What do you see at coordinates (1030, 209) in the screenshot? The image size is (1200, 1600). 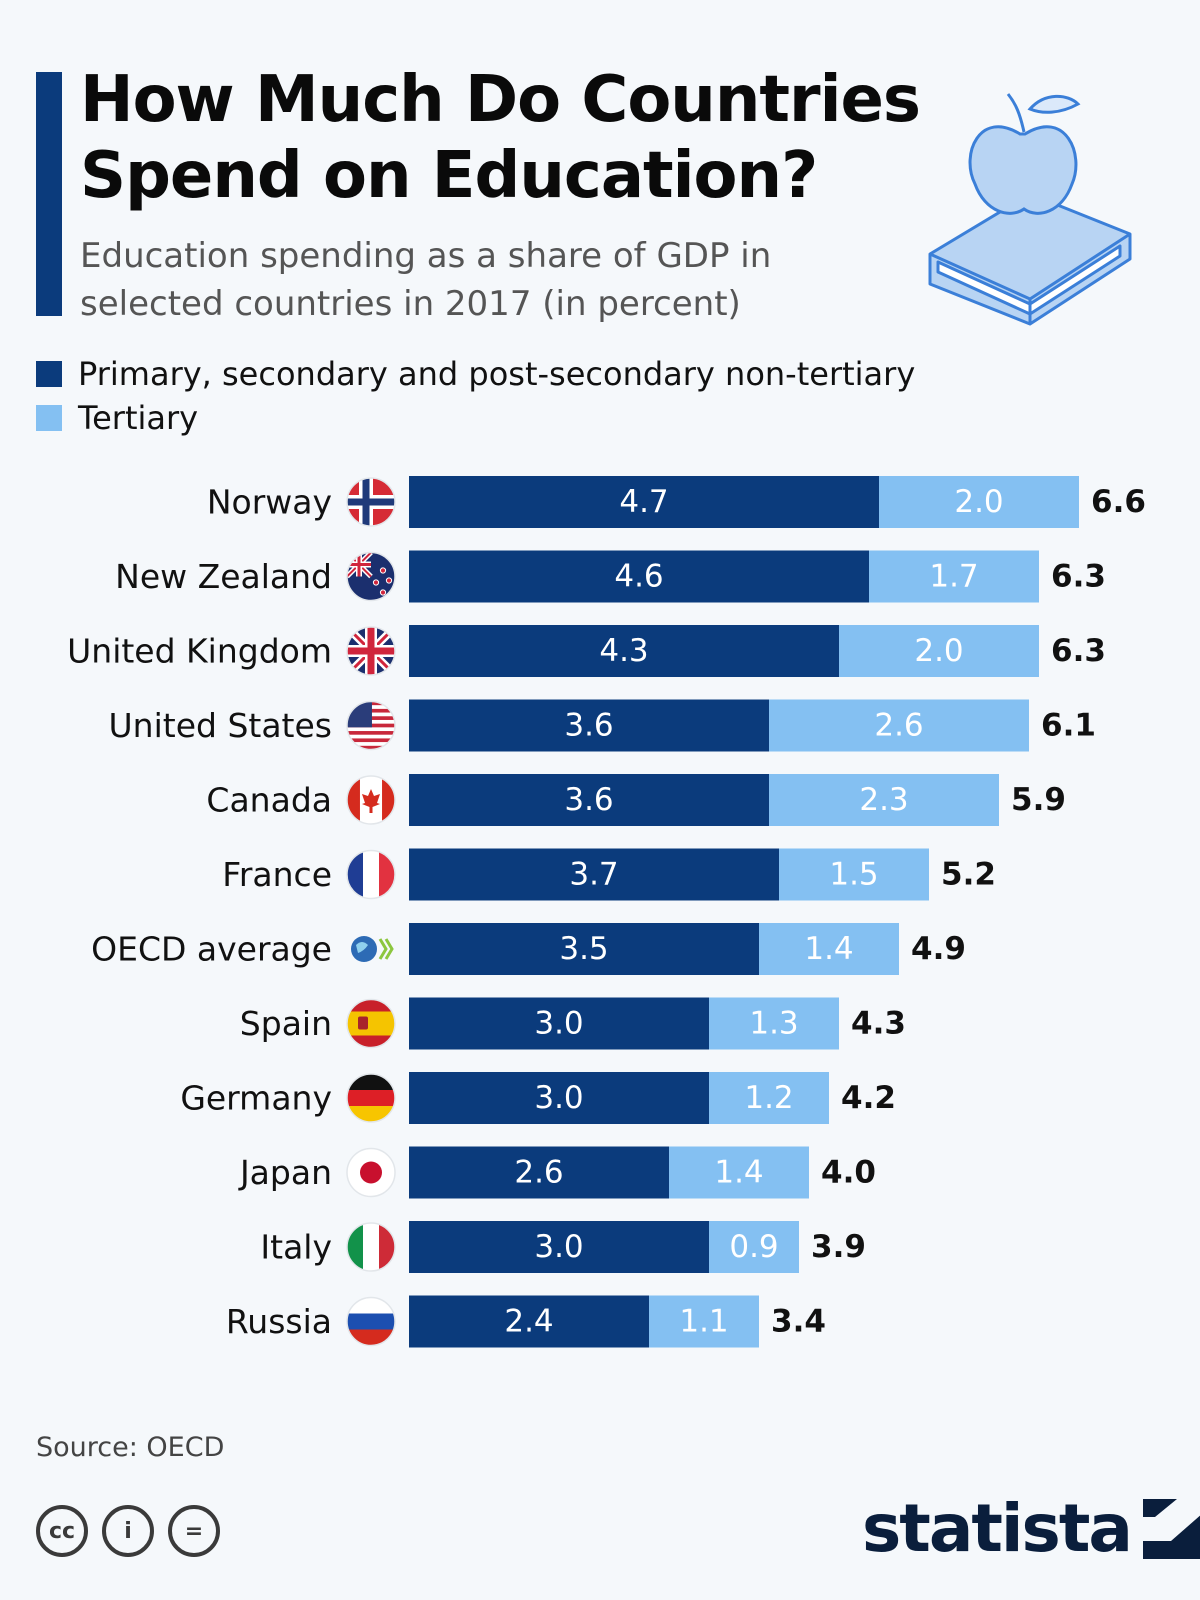 I see `apple-on-book-icon` at bounding box center [1030, 209].